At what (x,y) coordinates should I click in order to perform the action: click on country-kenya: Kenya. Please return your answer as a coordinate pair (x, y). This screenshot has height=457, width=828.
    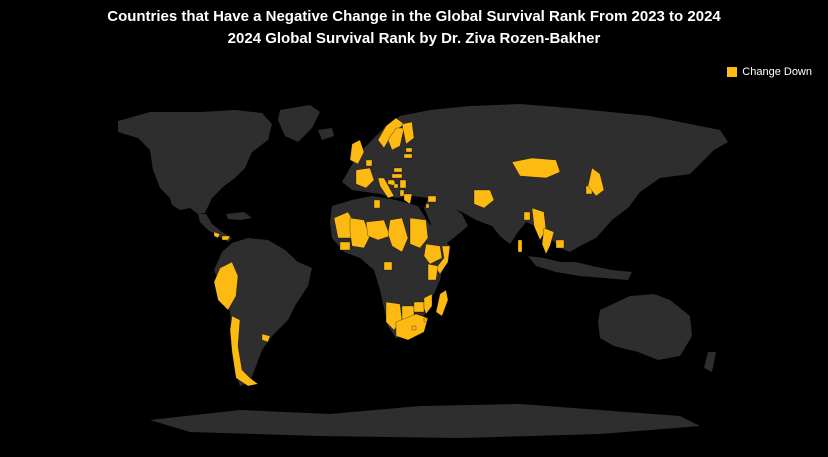
    Looking at the image, I should click on (433, 272).